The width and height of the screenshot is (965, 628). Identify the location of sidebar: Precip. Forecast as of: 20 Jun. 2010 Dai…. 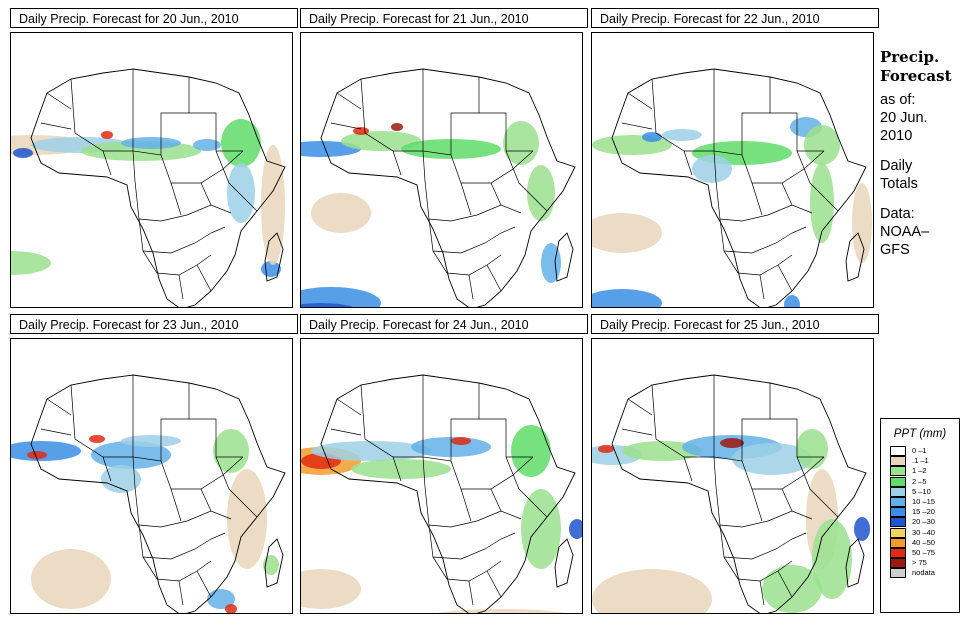
(921, 153).